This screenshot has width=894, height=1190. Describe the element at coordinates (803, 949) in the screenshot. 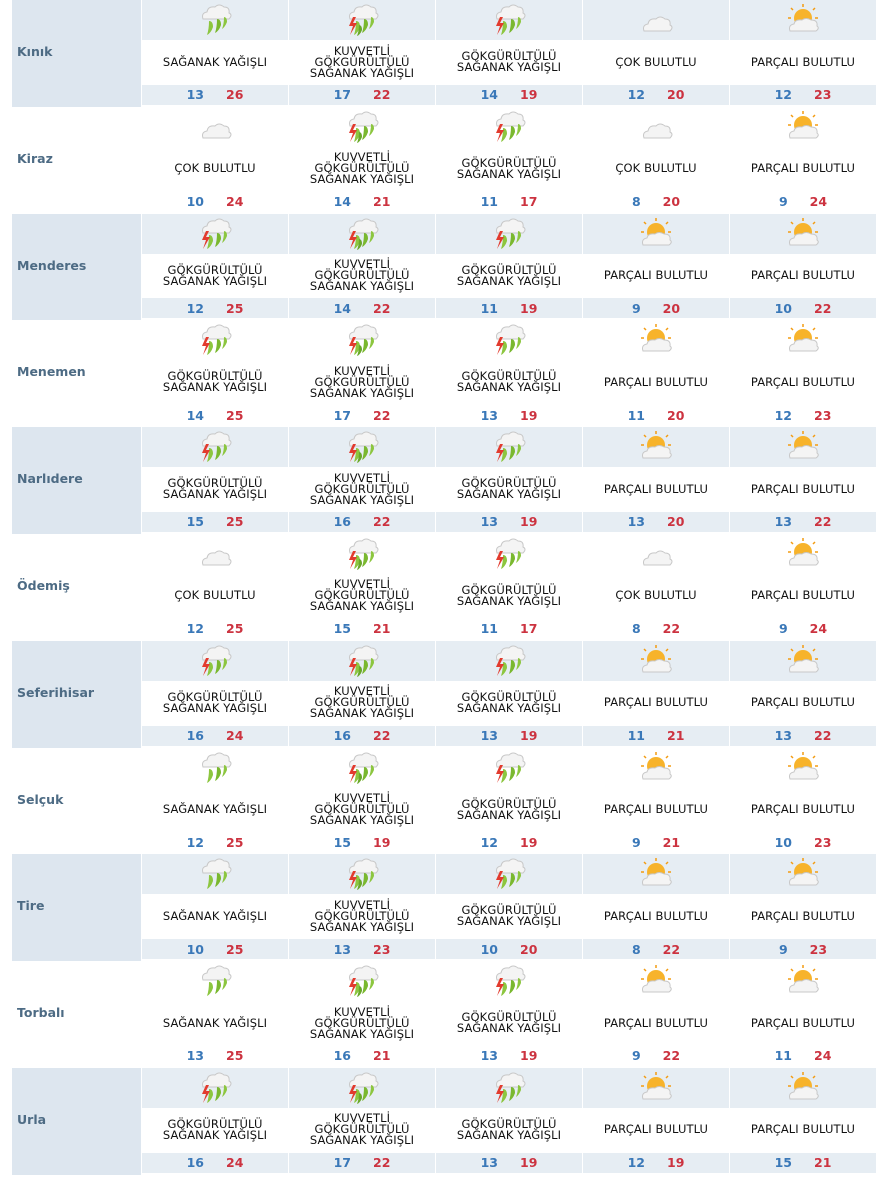

I see `temperature-range: 9 23` at that location.